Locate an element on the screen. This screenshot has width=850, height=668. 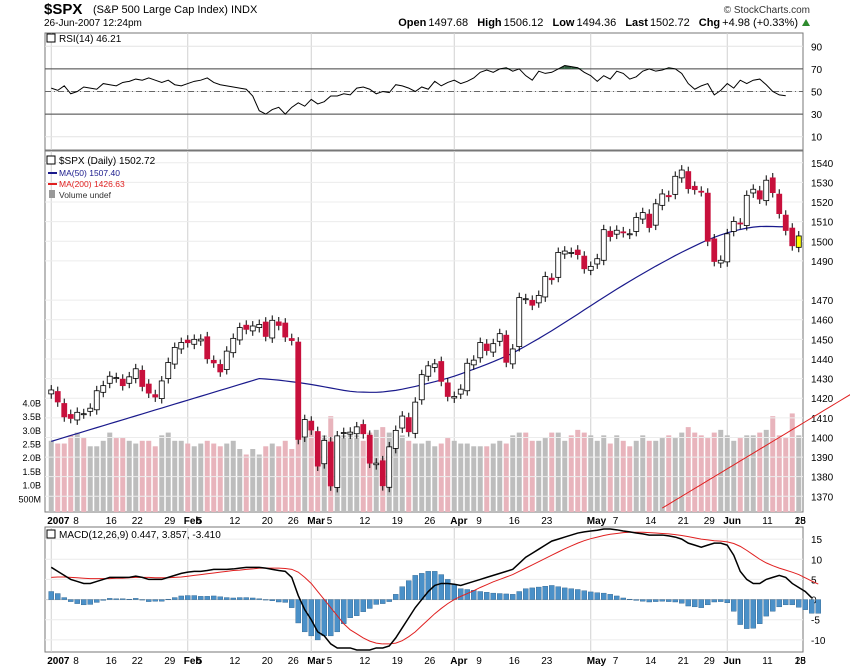
symbol-title: $SPX is located at coordinates (63, 9).